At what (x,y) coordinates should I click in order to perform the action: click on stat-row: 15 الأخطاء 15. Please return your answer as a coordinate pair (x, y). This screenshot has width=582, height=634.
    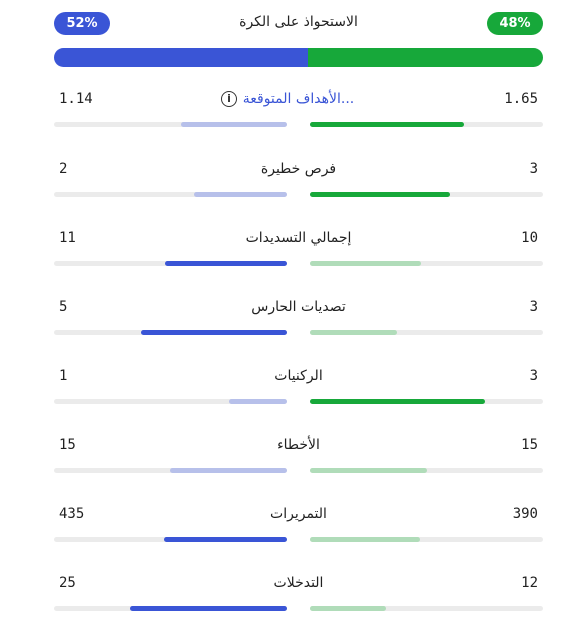
    Looking at the image, I should click on (298, 456).